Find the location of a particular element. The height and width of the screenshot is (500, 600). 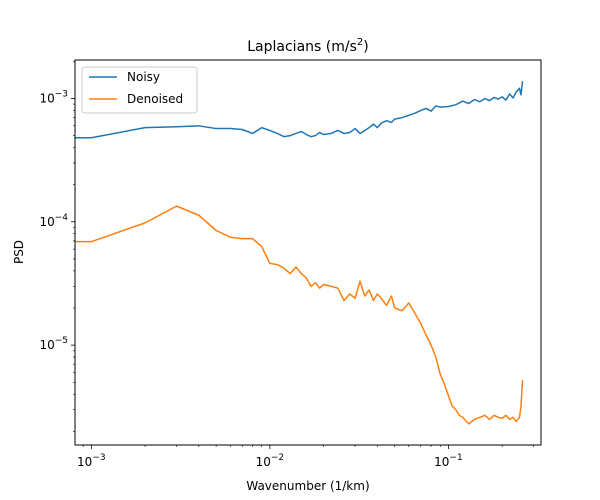

legend-box is located at coordinates (139, 90).